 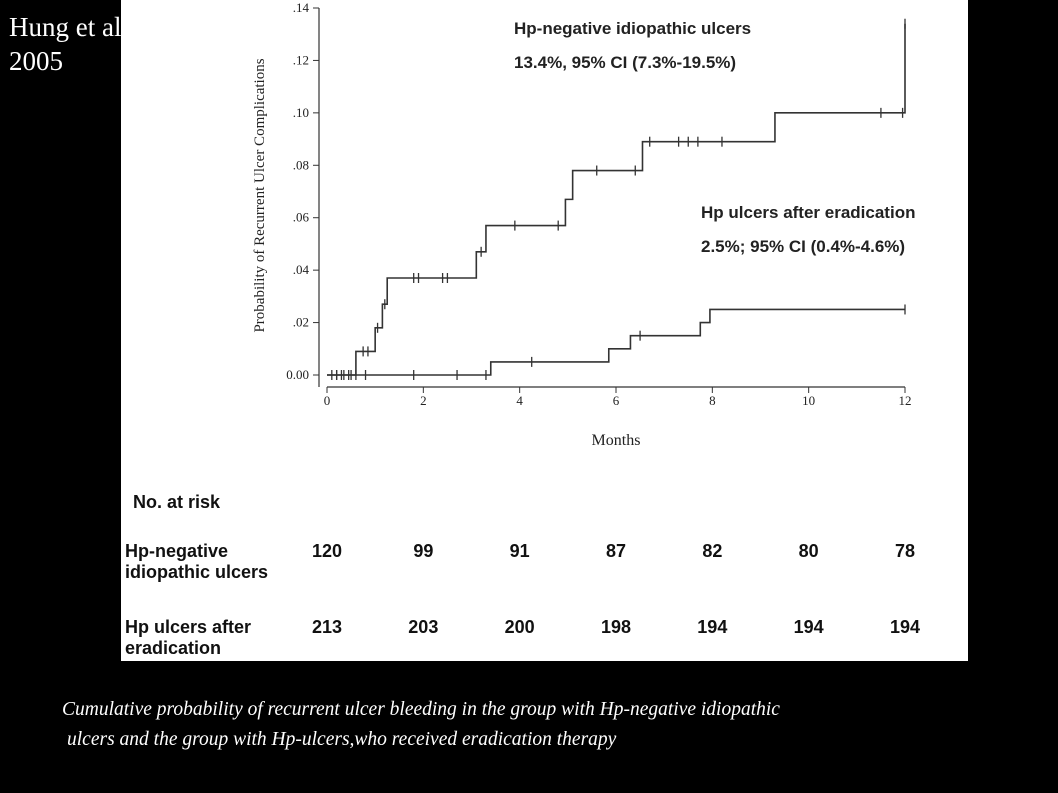 I want to click on risk-row-label-2: Hp ulcers after eradication, so click(x=188, y=638).